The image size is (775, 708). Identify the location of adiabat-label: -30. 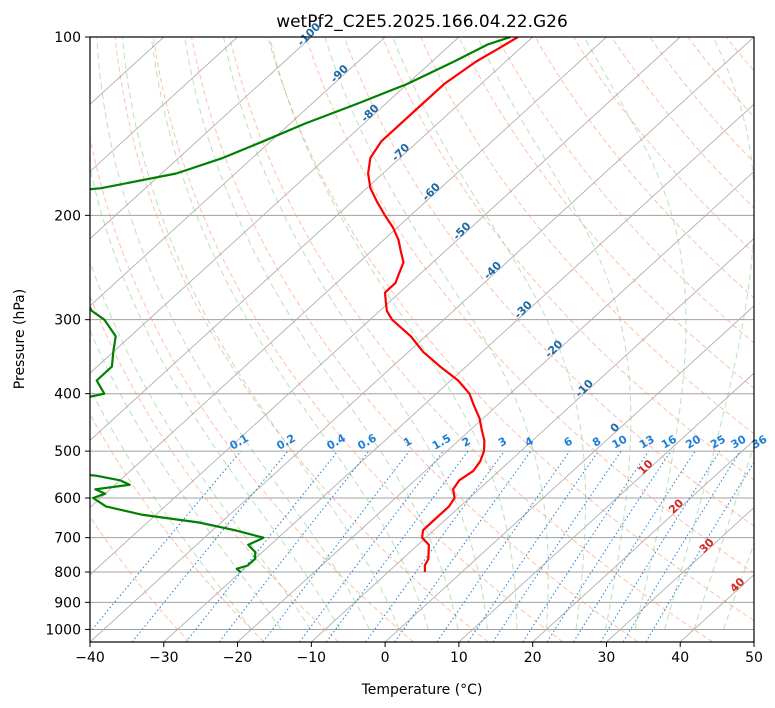
(523, 309).